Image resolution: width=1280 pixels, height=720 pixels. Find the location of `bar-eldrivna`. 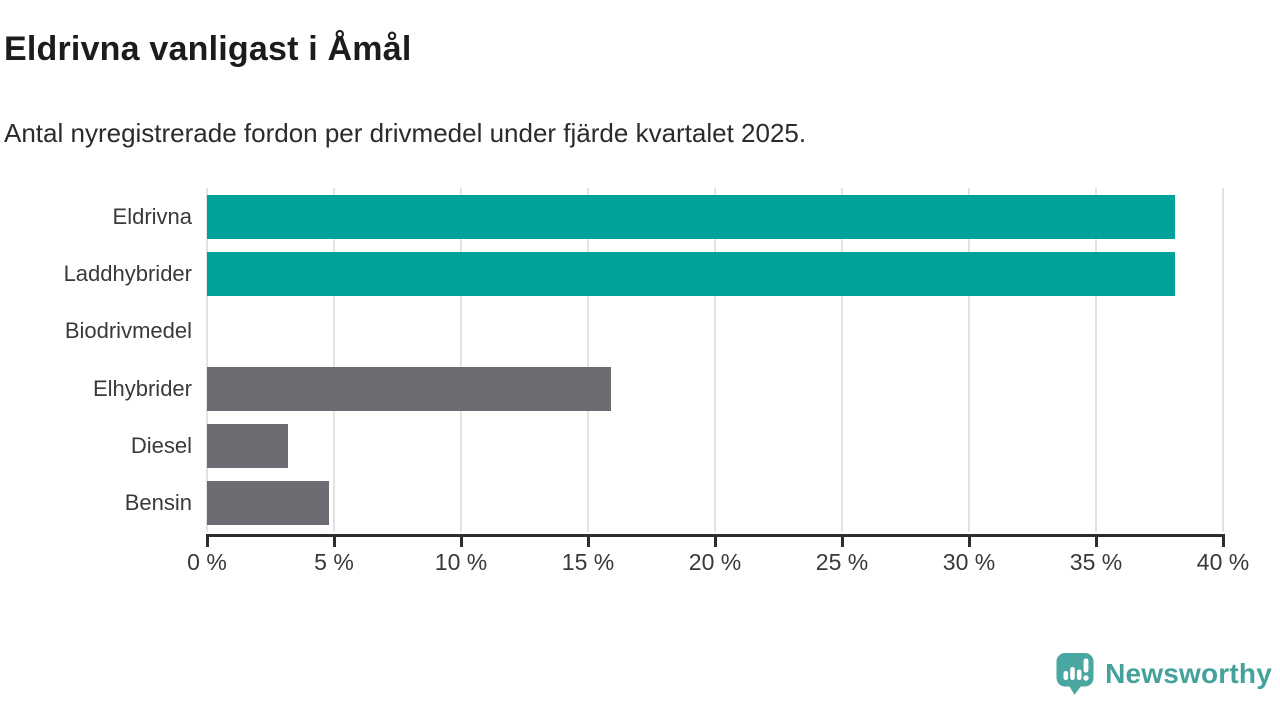

bar-eldrivna is located at coordinates (691, 216).